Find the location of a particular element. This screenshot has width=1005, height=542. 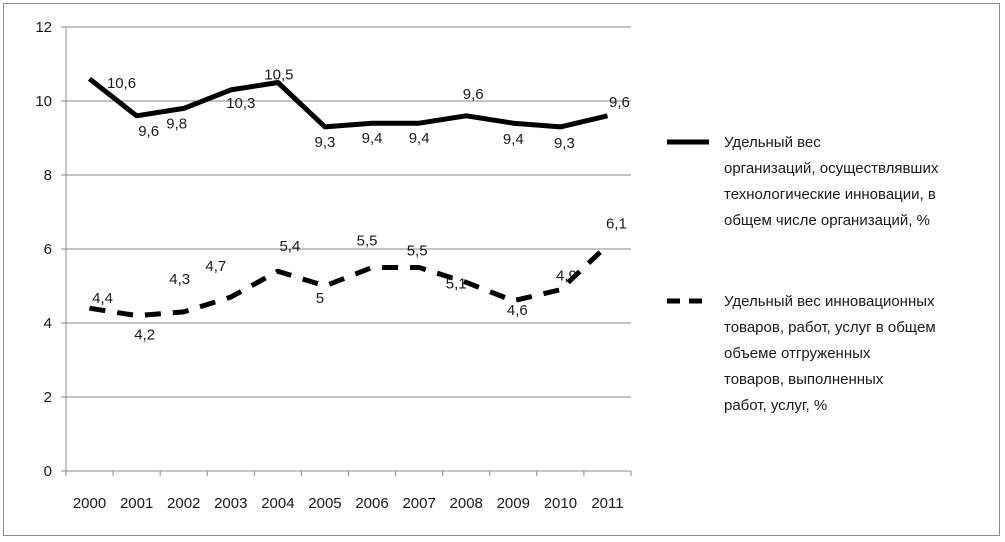

x-tick-label: 2003 is located at coordinates (230, 503).